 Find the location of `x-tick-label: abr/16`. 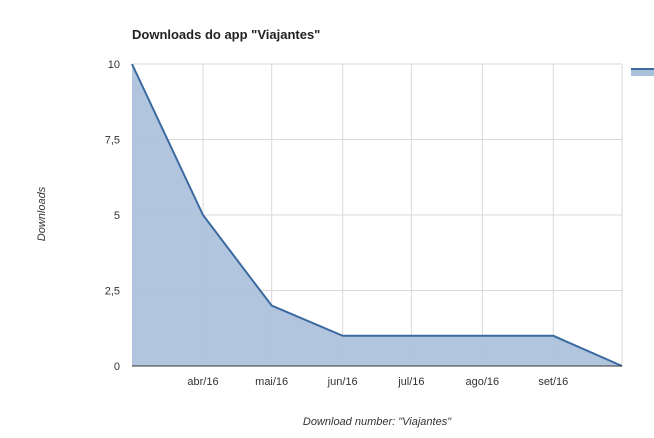

x-tick-label: abr/16 is located at coordinates (202, 382).